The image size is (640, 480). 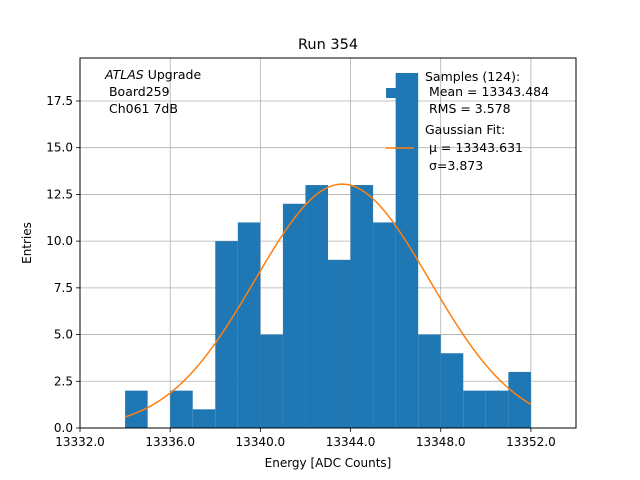 What do you see at coordinates (531, 442) in the screenshot?
I see `x-tick-label: 13352.0` at bounding box center [531, 442].